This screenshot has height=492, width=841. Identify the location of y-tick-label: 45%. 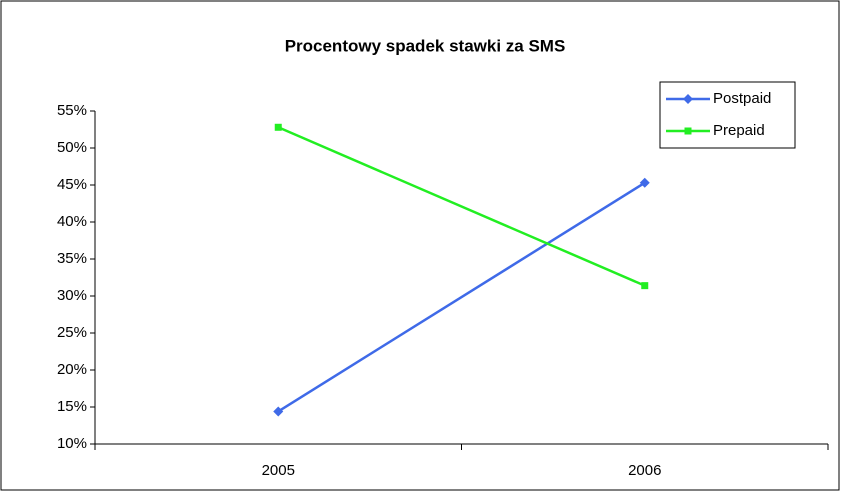
(72, 184).